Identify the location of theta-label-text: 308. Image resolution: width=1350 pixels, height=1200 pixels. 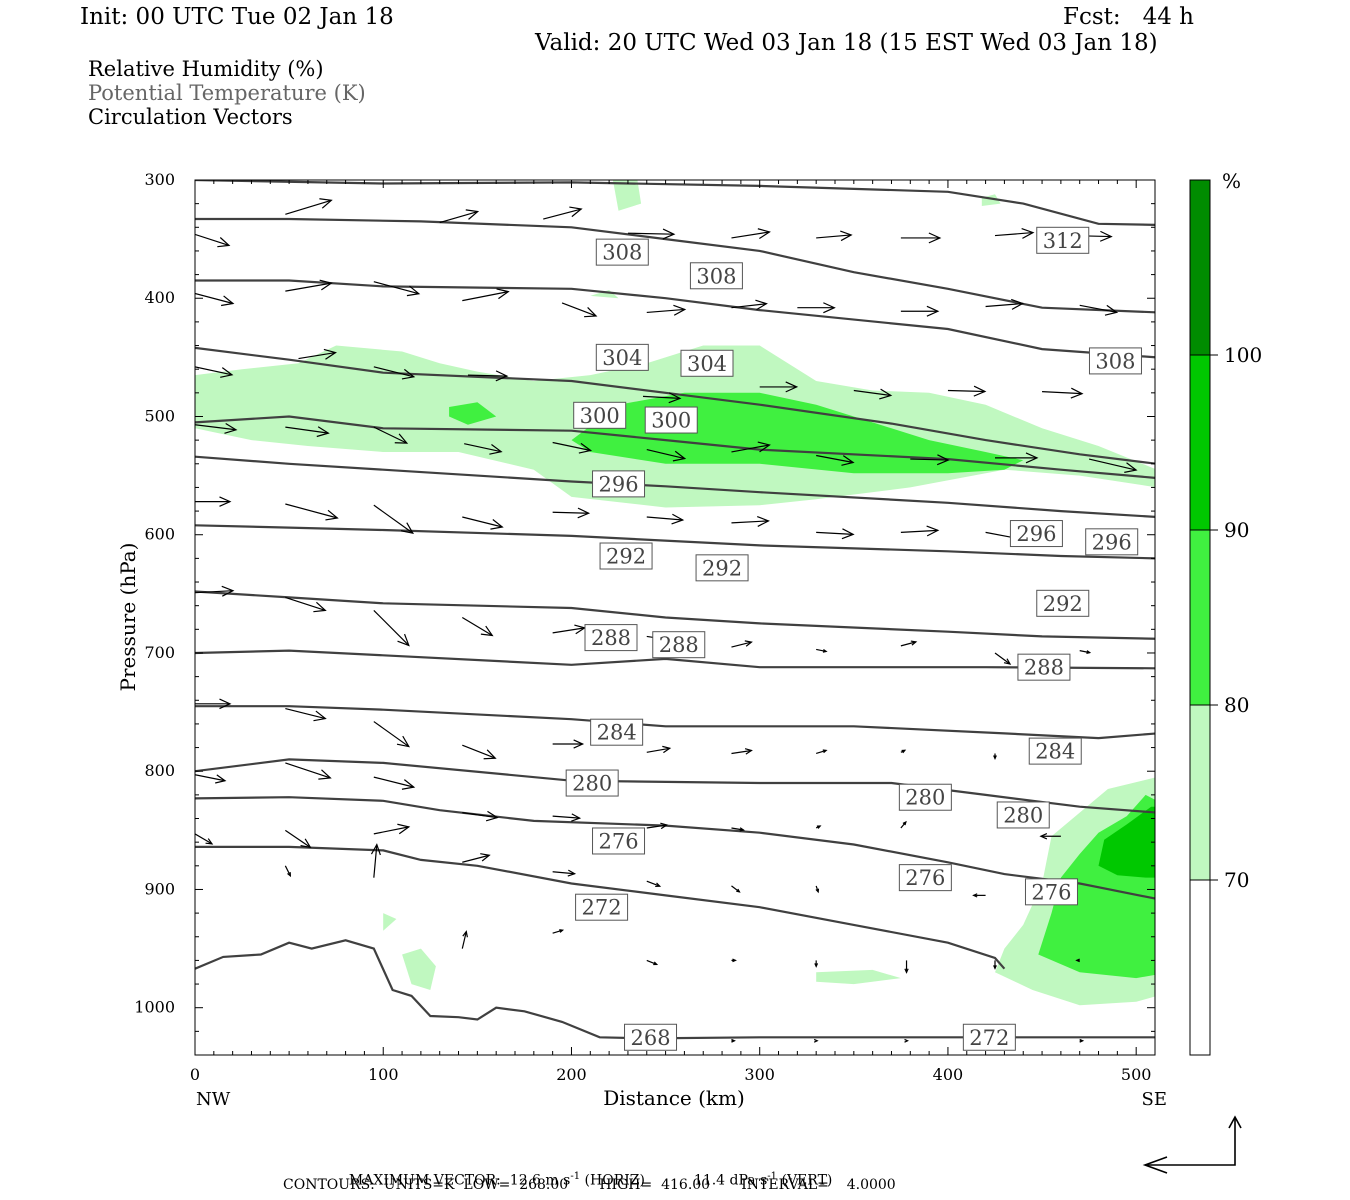
(622, 253).